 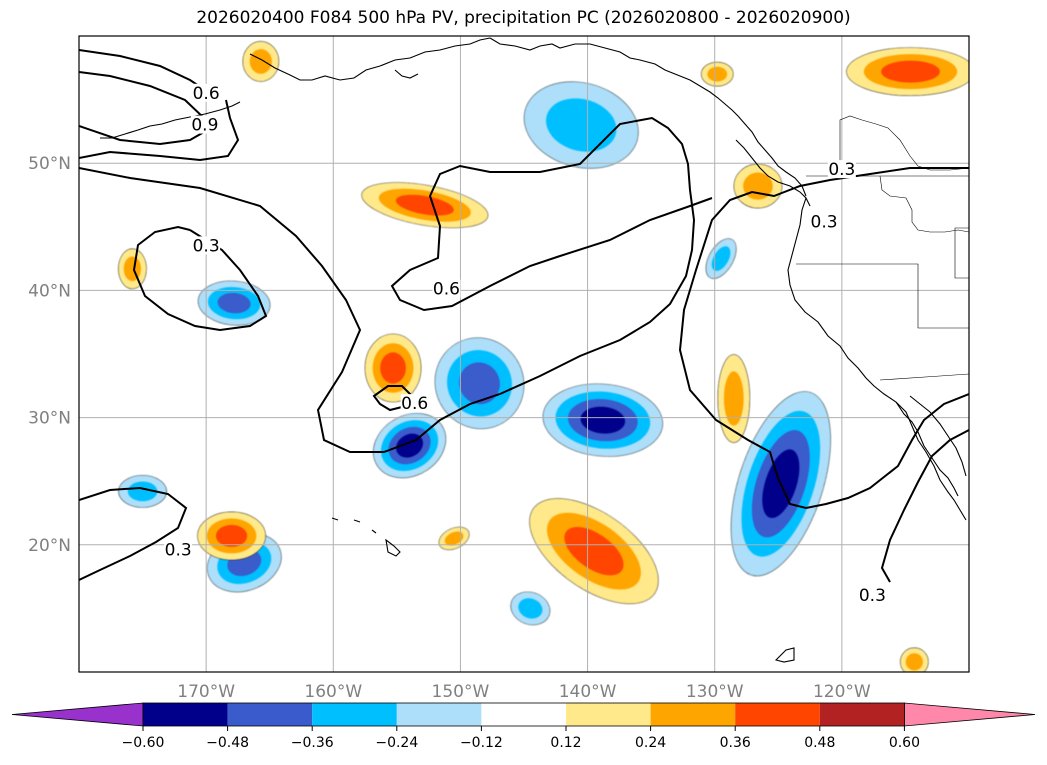 What do you see at coordinates (333, 692) in the screenshot?
I see `lon-label: 160°W` at bounding box center [333, 692].